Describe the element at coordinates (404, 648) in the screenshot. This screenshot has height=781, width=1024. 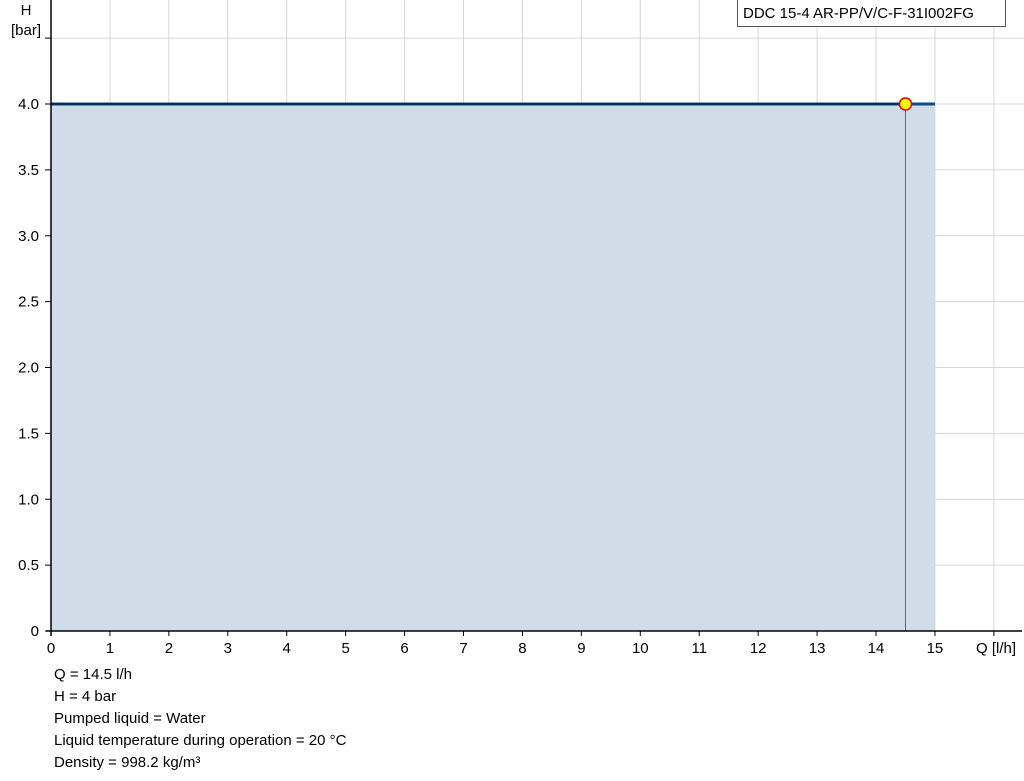
I see `x-tick-label: 6` at that location.